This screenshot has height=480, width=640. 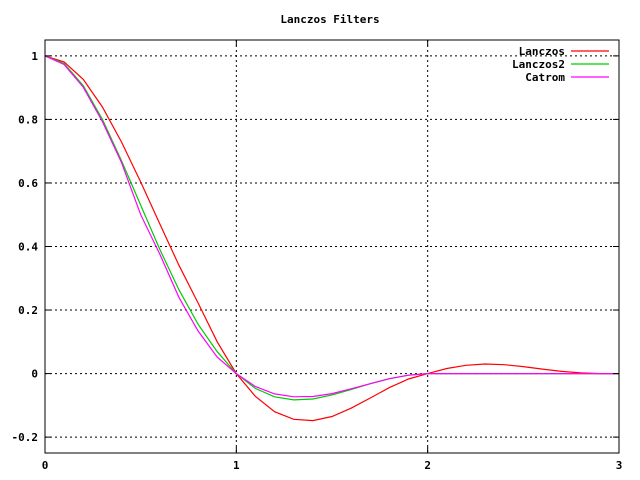 I want to click on chart-title: Lanczos Filters, so click(x=329, y=19).